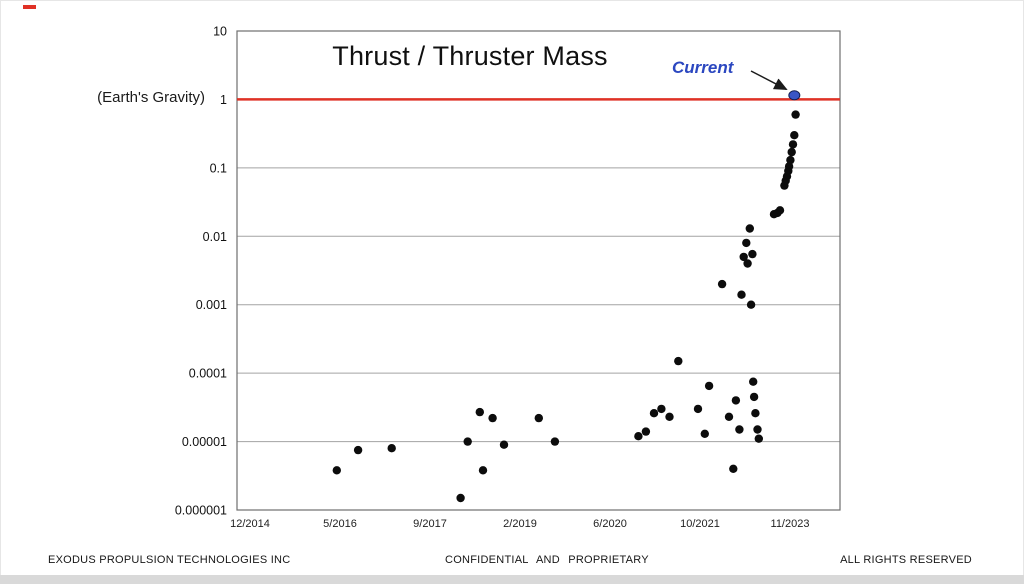 Image resolution: width=1024 pixels, height=584 pixels. I want to click on bottom-gray-bar, so click(512, 579).